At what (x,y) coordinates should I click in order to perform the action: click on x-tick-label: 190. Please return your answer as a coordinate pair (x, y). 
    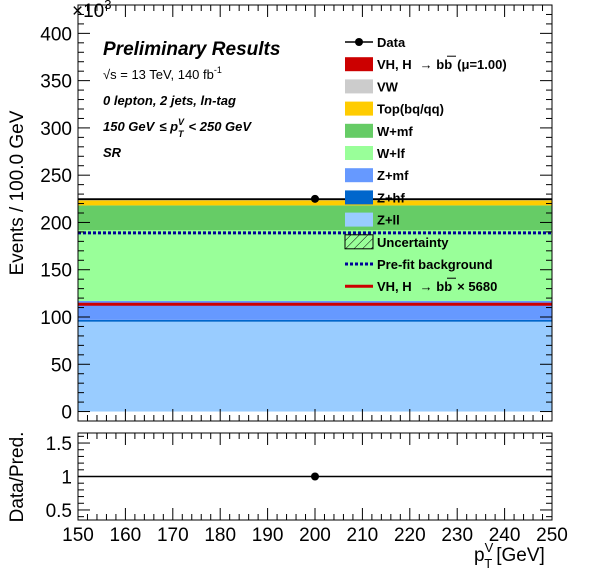
    Looking at the image, I should click on (268, 535).